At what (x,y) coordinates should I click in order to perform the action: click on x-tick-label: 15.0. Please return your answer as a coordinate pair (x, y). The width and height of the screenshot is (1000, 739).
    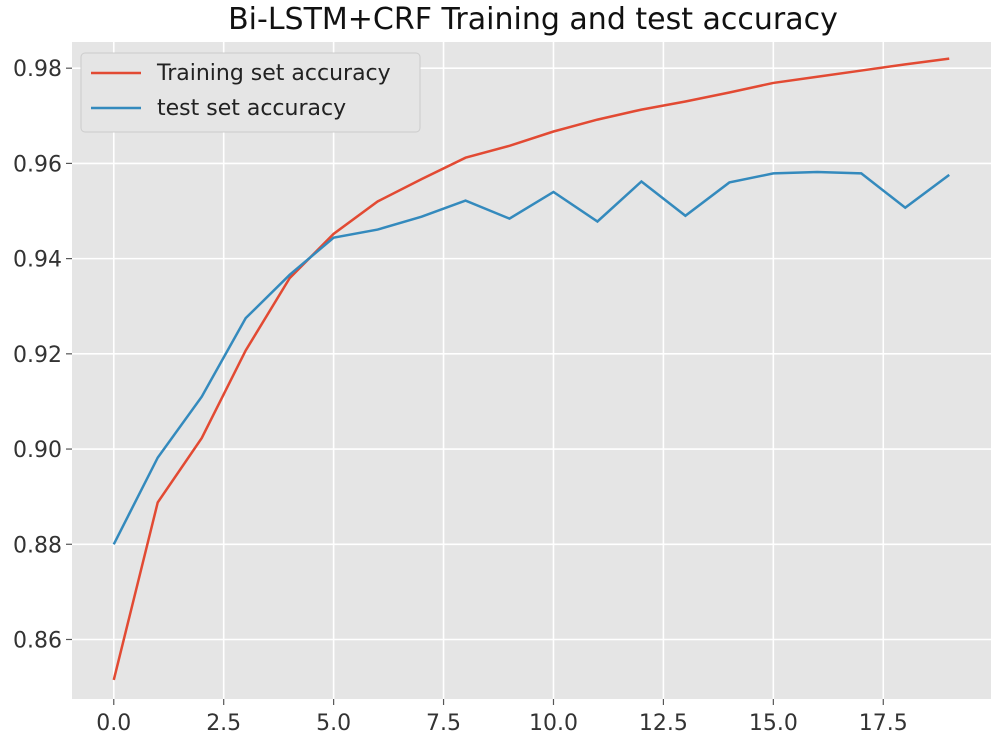
    Looking at the image, I should click on (773, 723).